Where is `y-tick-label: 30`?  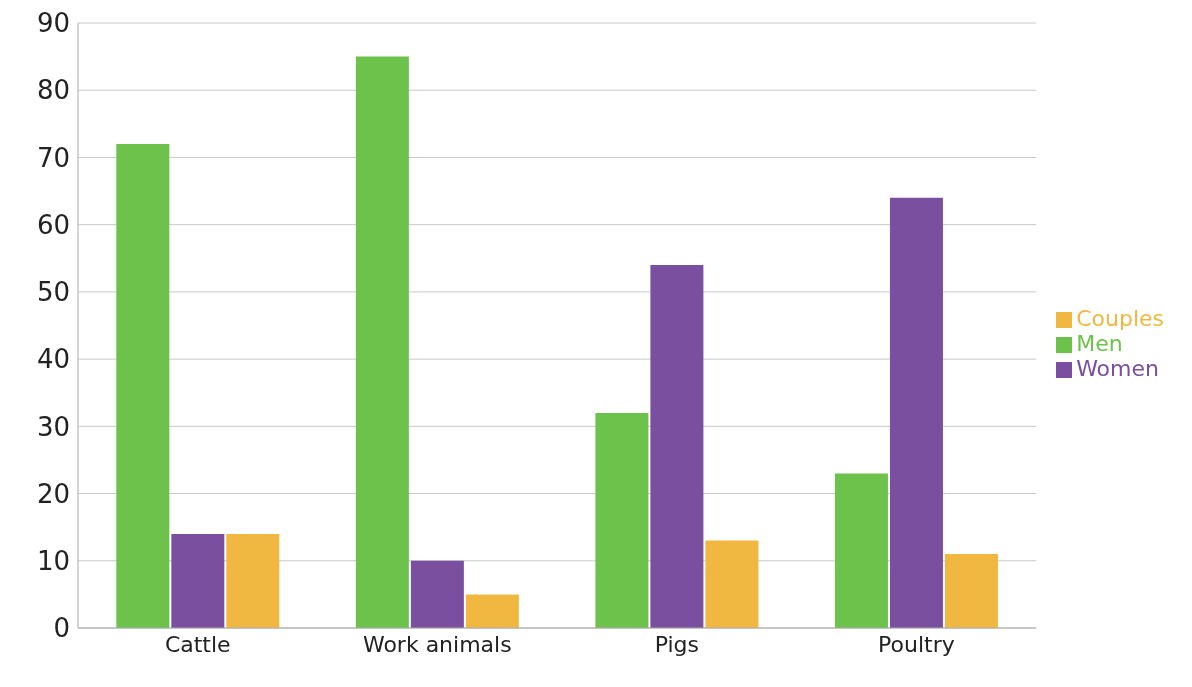
y-tick-label: 30 is located at coordinates (53, 426).